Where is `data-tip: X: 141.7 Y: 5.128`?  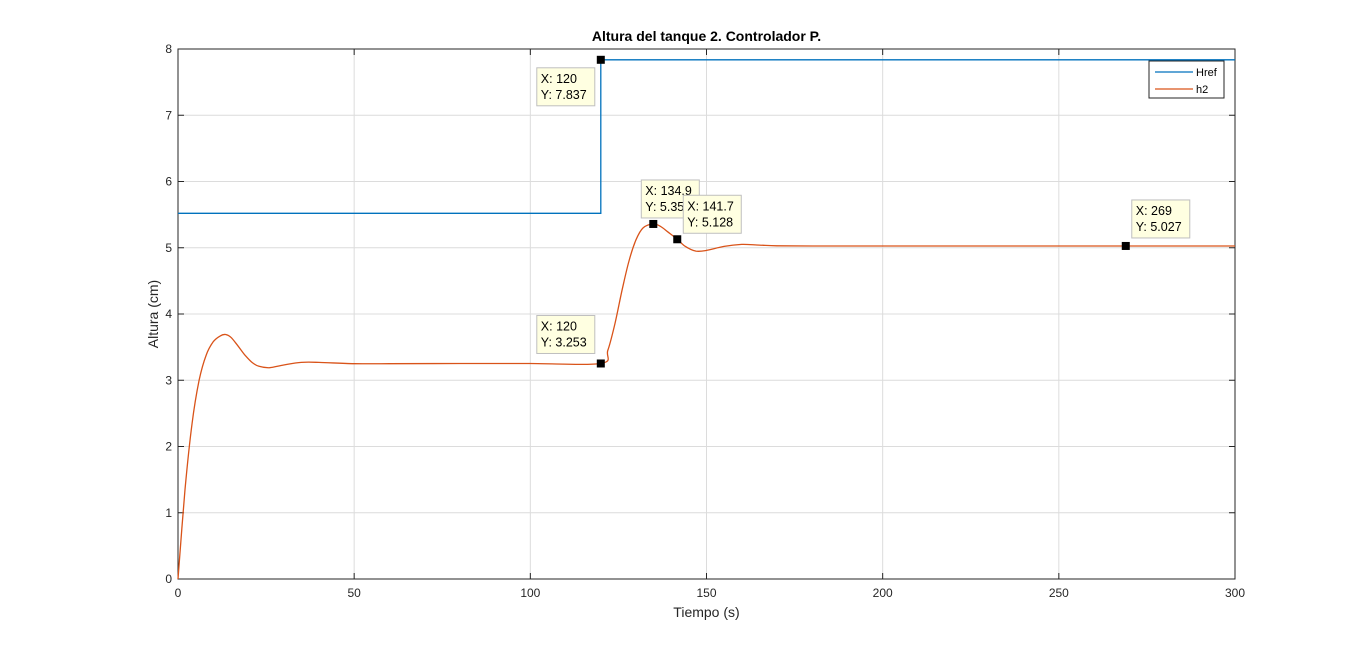
data-tip: X: 141.7 Y: 5.128 is located at coordinates (707, 219).